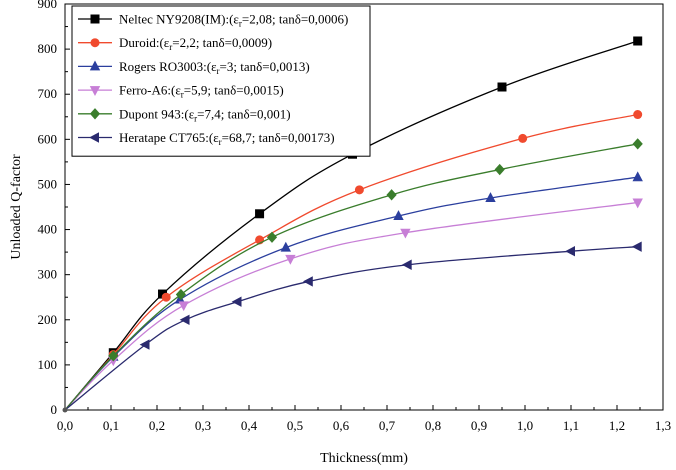 This screenshot has height=470, width=676. Describe the element at coordinates (157, 113) in the screenshot. I see `legend-label-prefix: Dupont 943:(ε` at that location.